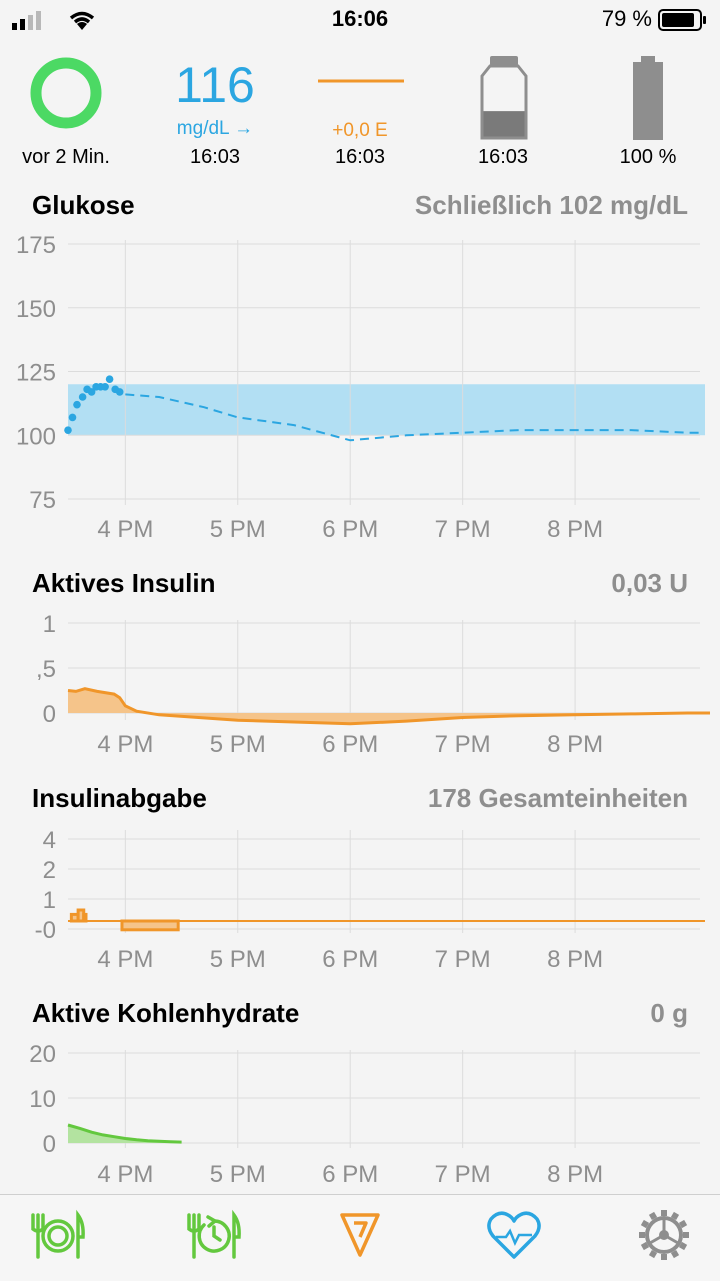 Image resolution: width=720 pixels, height=1281 pixels. What do you see at coordinates (504, 98) in the screenshot?
I see `reservoir-icon` at bounding box center [504, 98].